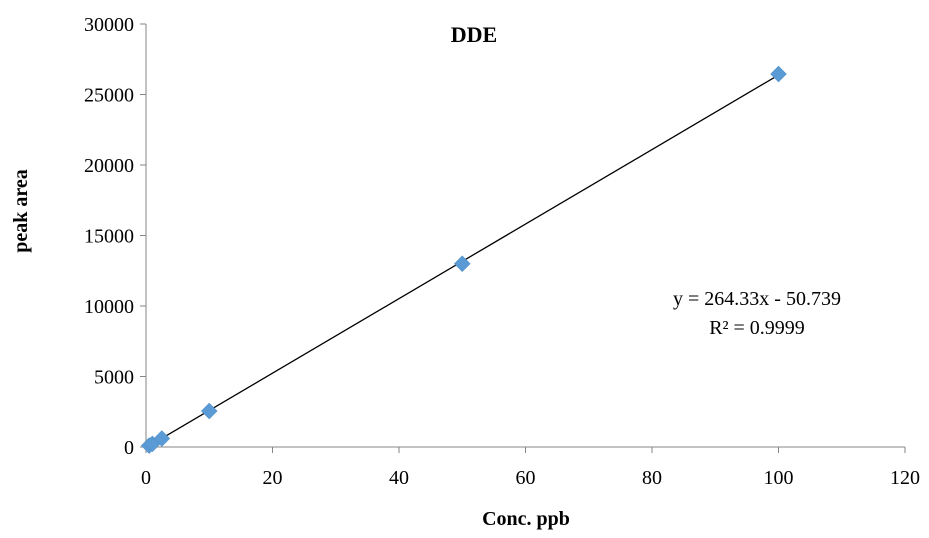 The width and height of the screenshot is (929, 538). I want to click on y-tick-label: 15000, so click(109, 237).